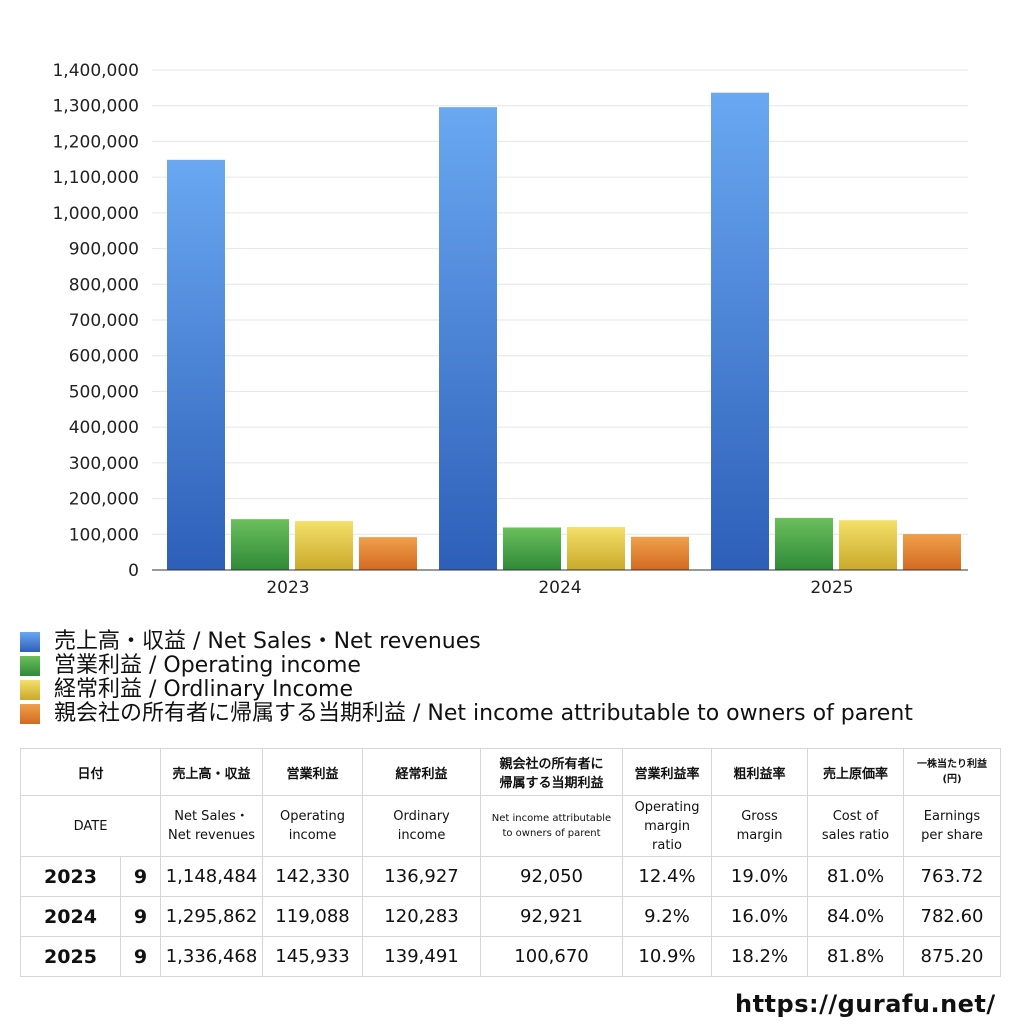 The width and height of the screenshot is (1024, 1024). Describe the element at coordinates (422, 916) in the screenshot. I see `cell-ordinary-income: 120,283` at that location.